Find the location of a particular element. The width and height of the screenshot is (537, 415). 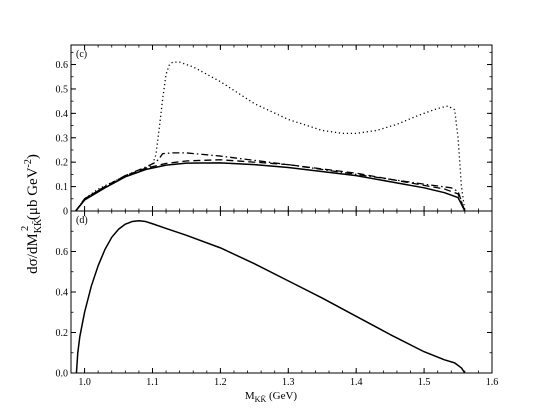

y-tick-label: 0.5 is located at coordinates (62, 89).